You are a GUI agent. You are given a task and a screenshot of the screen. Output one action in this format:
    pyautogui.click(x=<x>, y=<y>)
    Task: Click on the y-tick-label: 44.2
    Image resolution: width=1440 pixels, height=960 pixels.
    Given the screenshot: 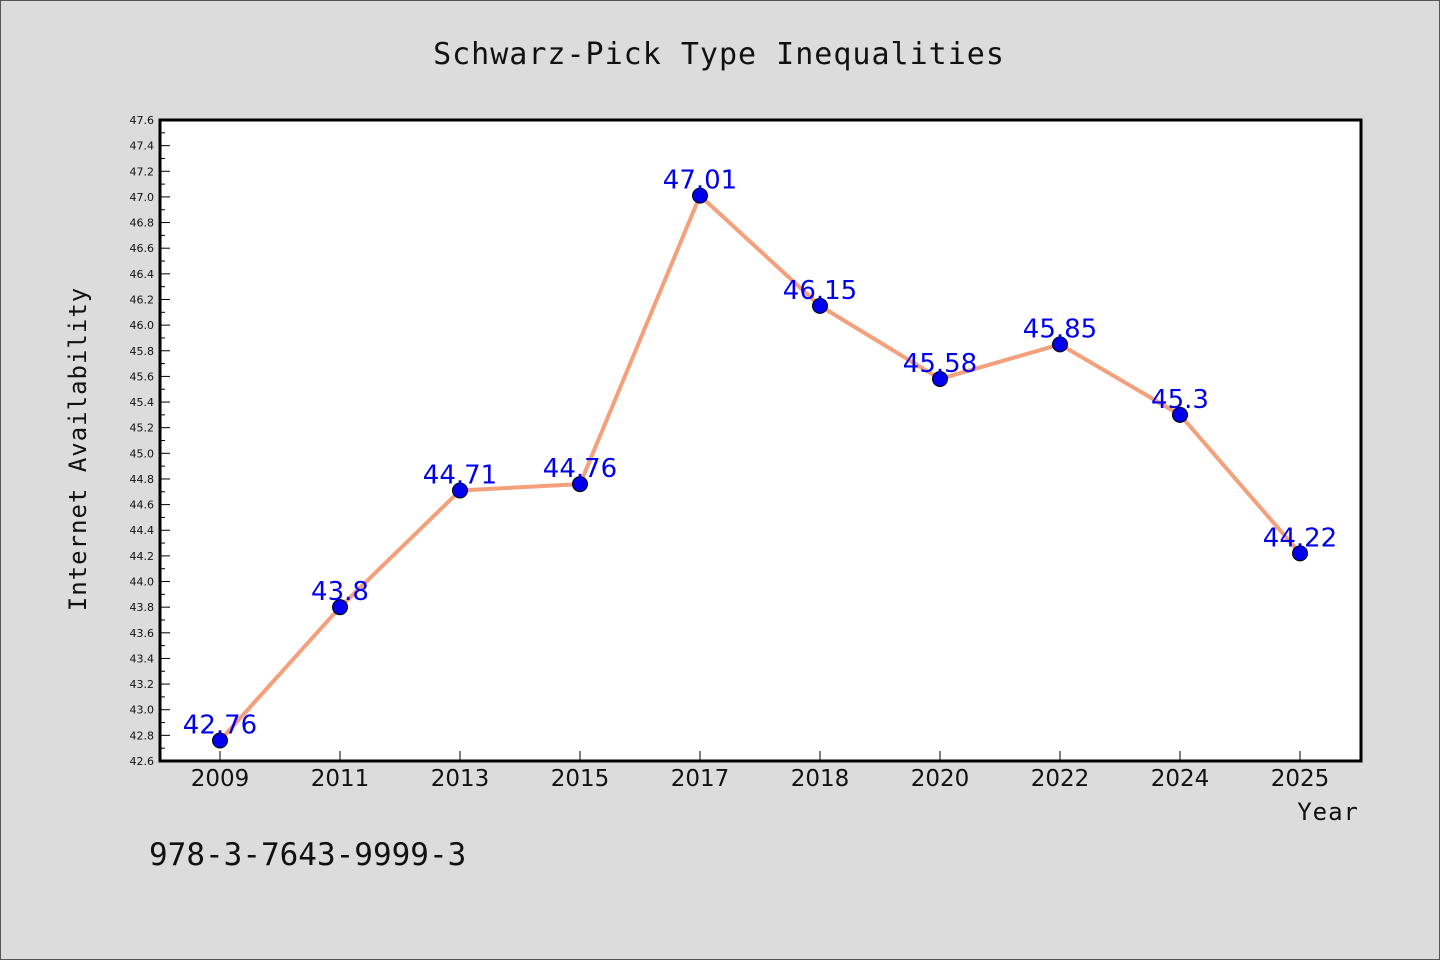 What is the action you would take?
    pyautogui.click(x=142, y=556)
    